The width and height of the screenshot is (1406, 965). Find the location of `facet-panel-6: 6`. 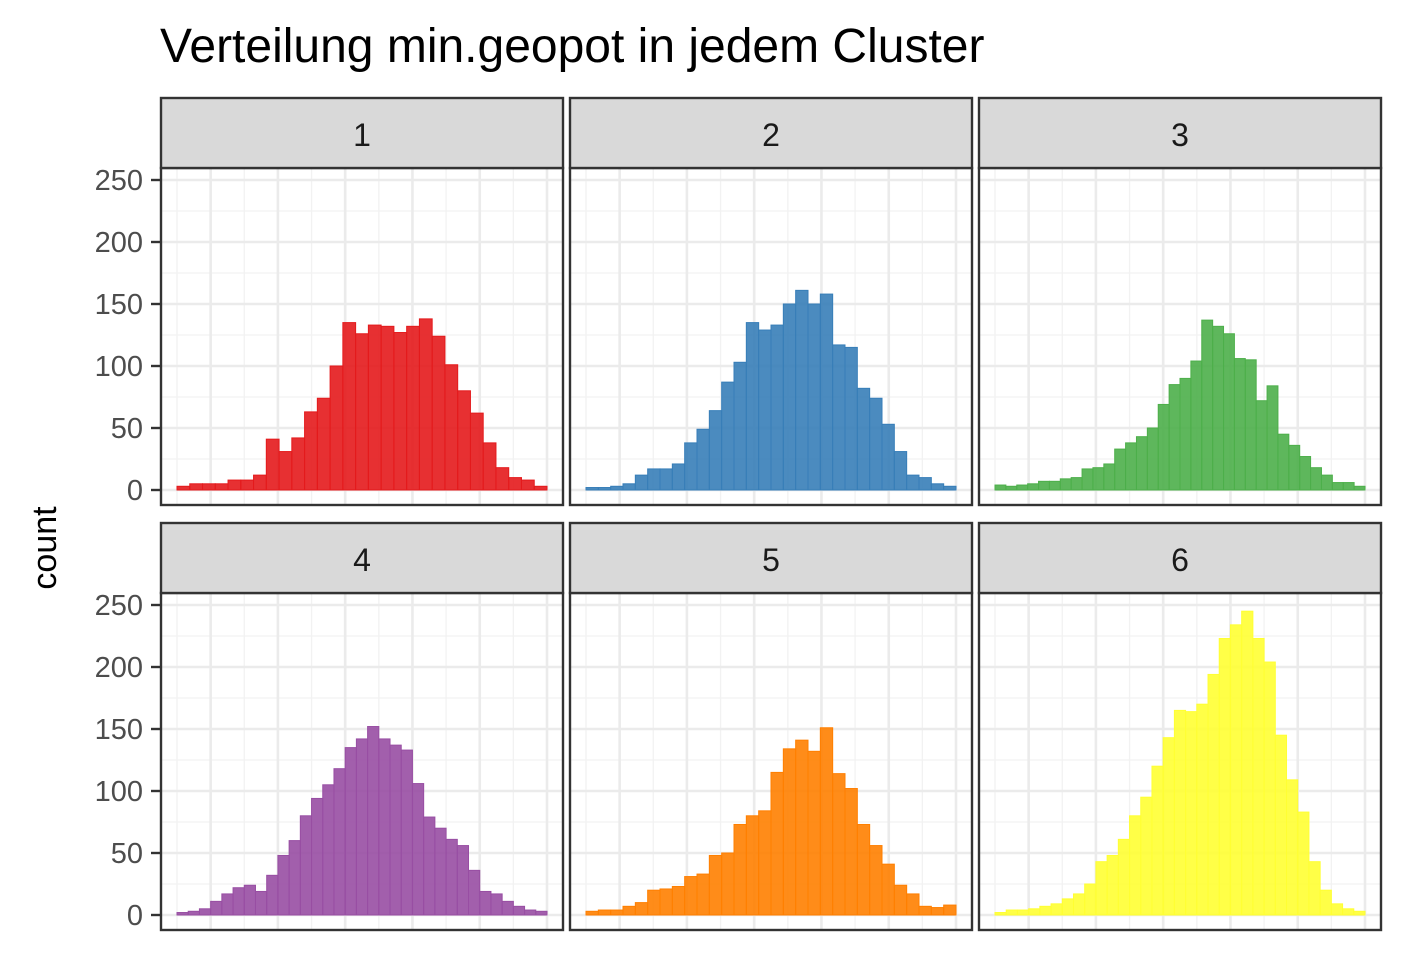

facet-panel-6: 6 is located at coordinates (1180, 726).